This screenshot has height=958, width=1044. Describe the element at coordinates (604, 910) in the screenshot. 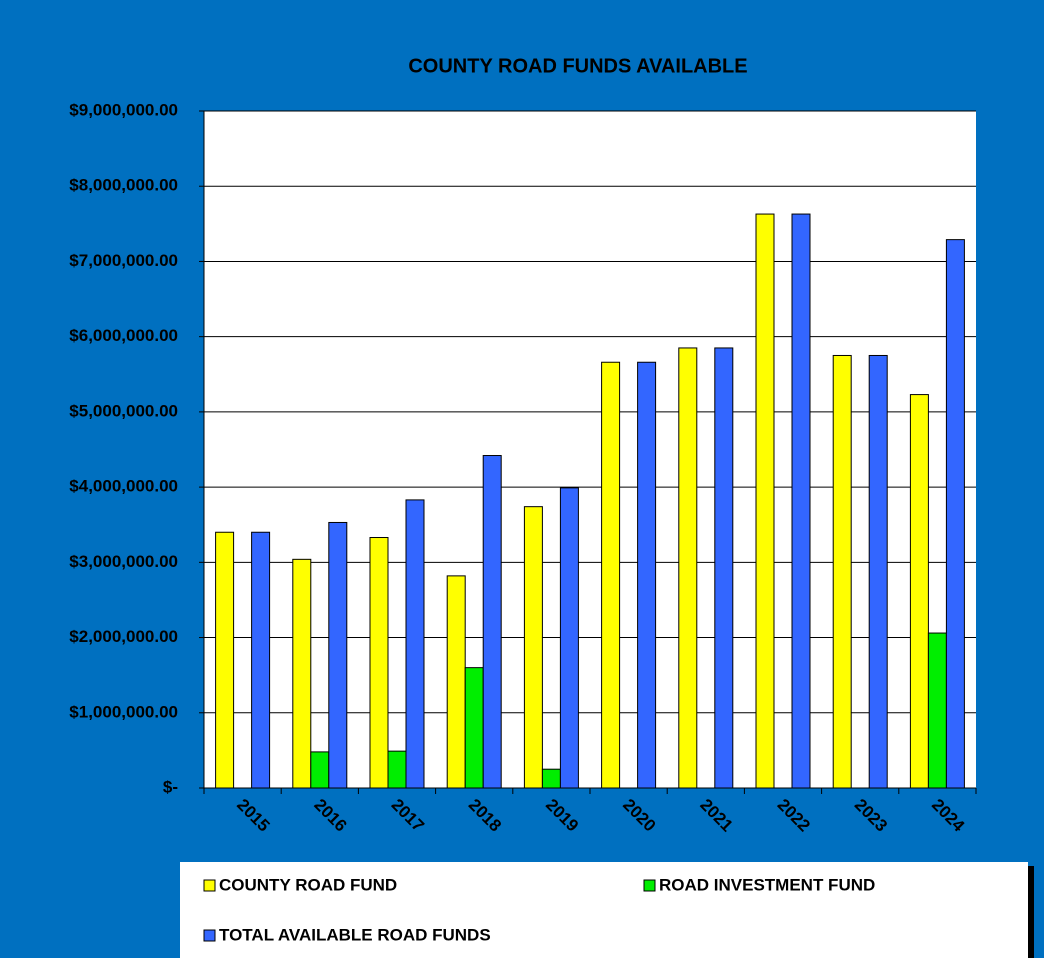

I see `legend-box` at that location.